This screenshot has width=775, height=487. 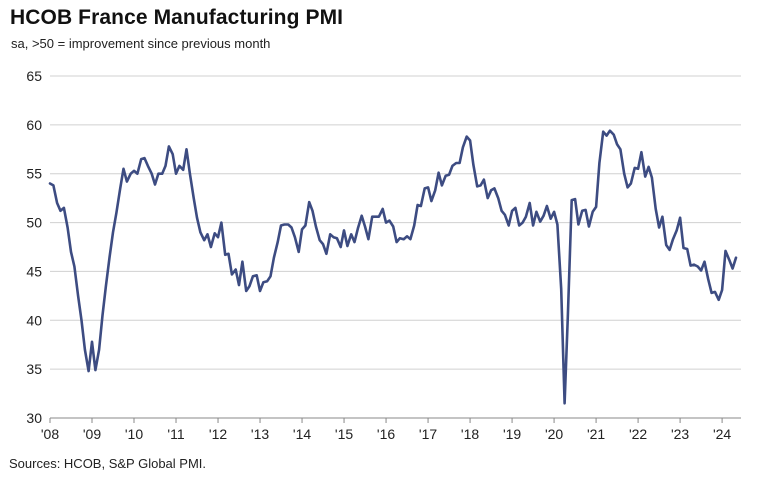 I want to click on x-tick-label: '11, so click(x=175, y=434).